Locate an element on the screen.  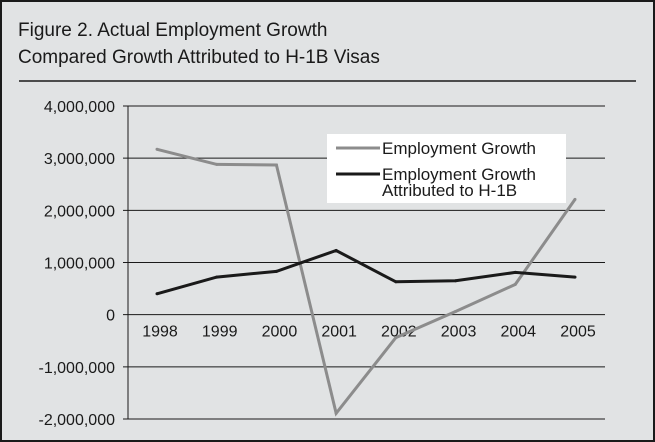
legend-box is located at coordinates (446, 168).